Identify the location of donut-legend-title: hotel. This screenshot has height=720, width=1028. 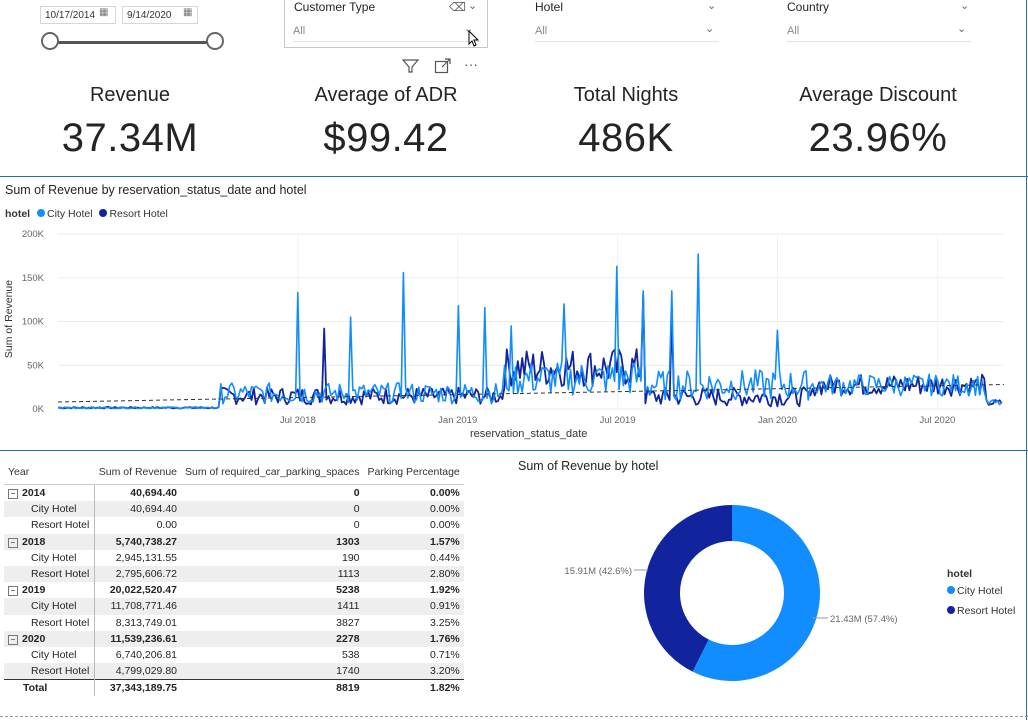
(960, 574).